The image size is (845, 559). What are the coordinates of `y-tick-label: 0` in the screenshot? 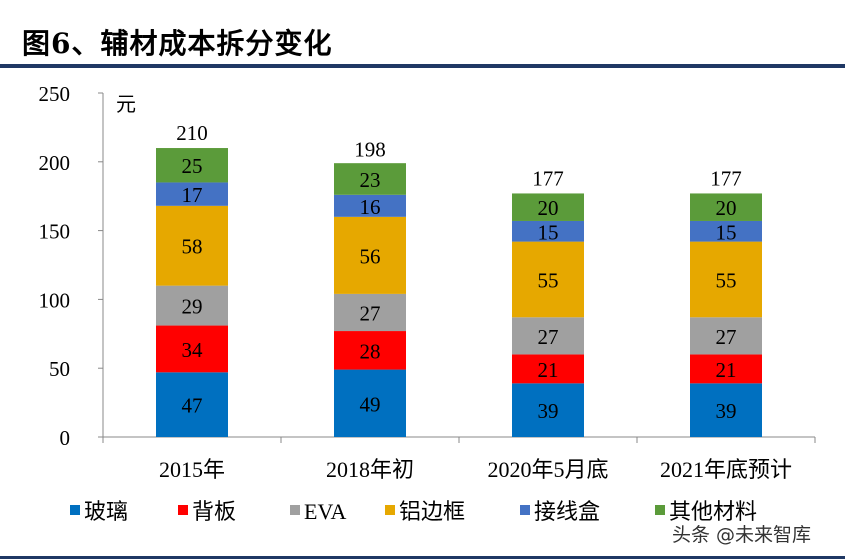 It's located at (65, 438).